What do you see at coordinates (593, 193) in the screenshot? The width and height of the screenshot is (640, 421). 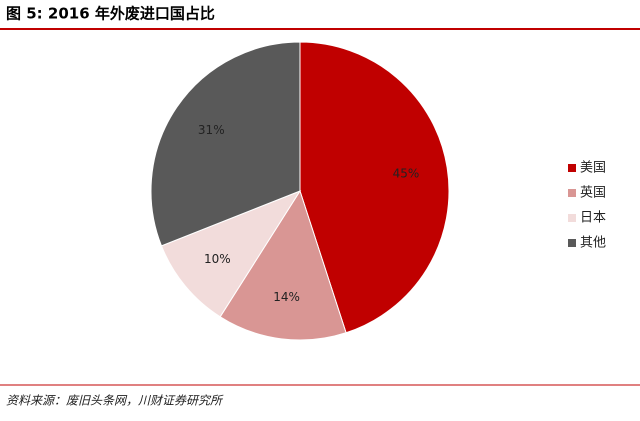 I see `legend-label: 英国` at bounding box center [593, 193].